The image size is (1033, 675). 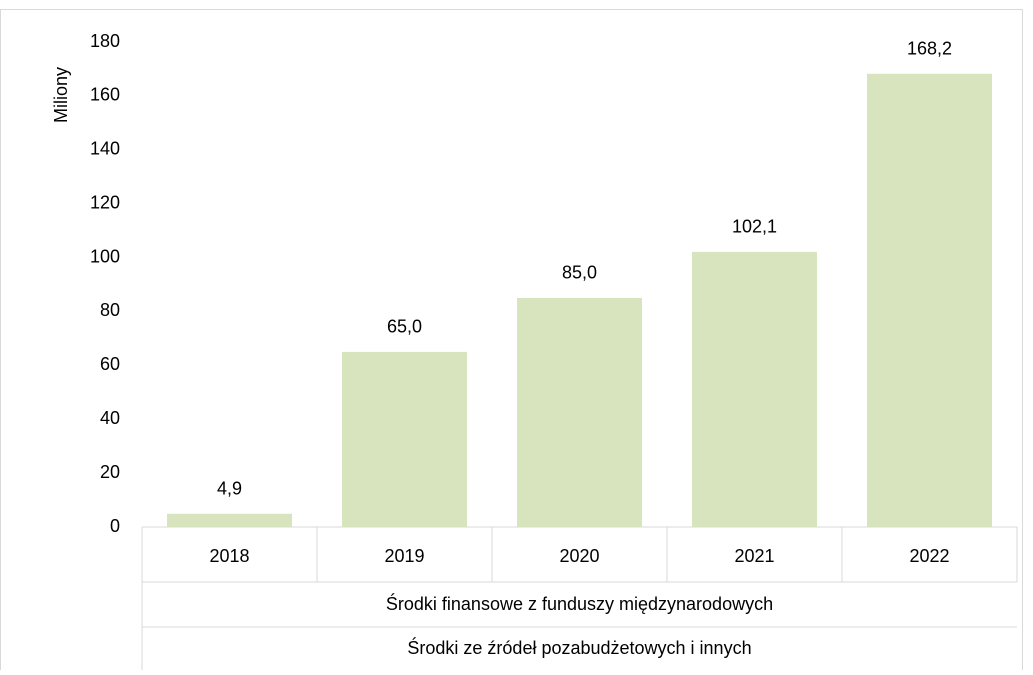 I want to click on y-tick-label: 0, so click(x=115, y=526).